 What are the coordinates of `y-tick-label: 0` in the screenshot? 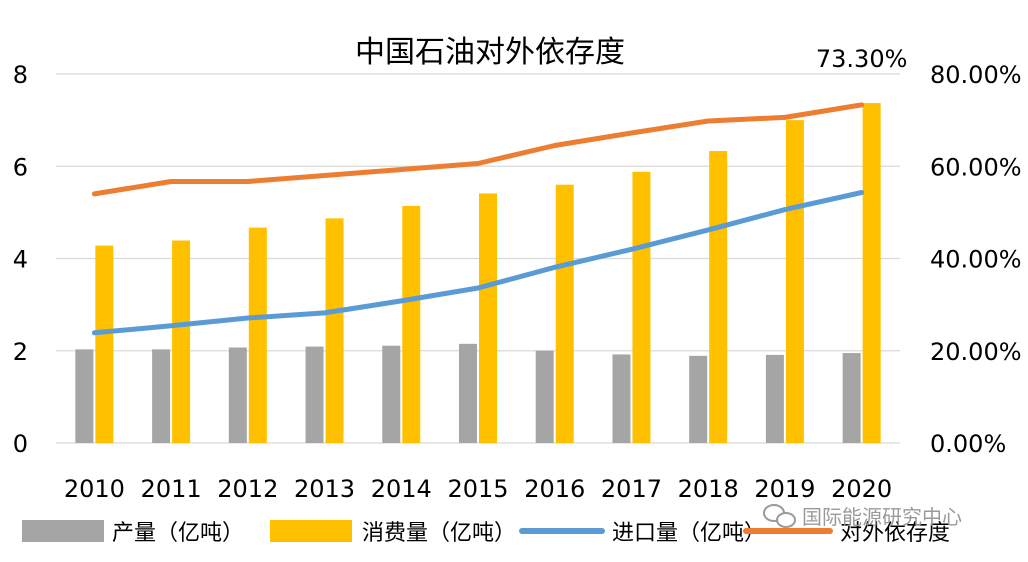 It's located at (20, 444).